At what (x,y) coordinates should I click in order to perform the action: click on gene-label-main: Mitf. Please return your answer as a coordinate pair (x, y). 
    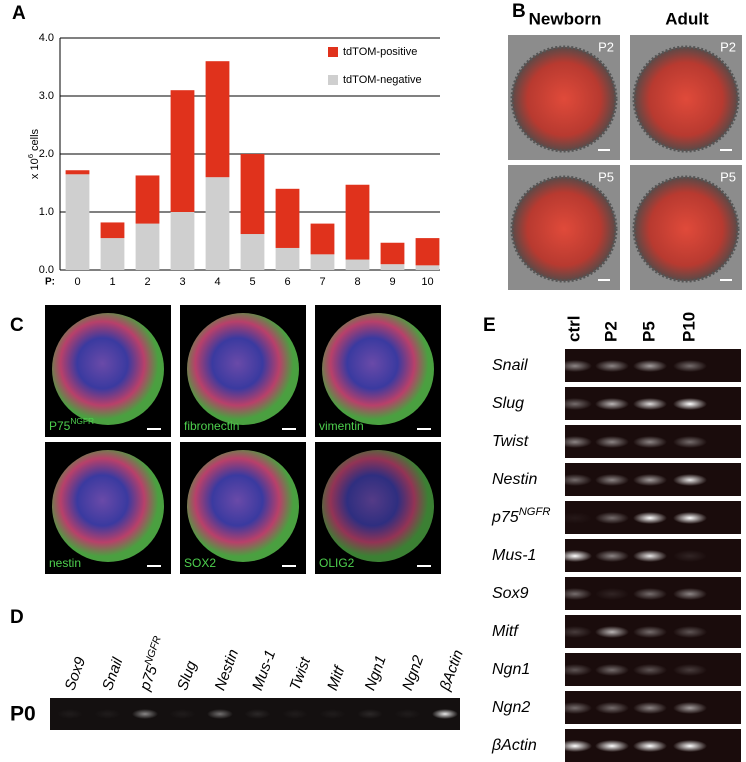
    Looking at the image, I should click on (505, 631).